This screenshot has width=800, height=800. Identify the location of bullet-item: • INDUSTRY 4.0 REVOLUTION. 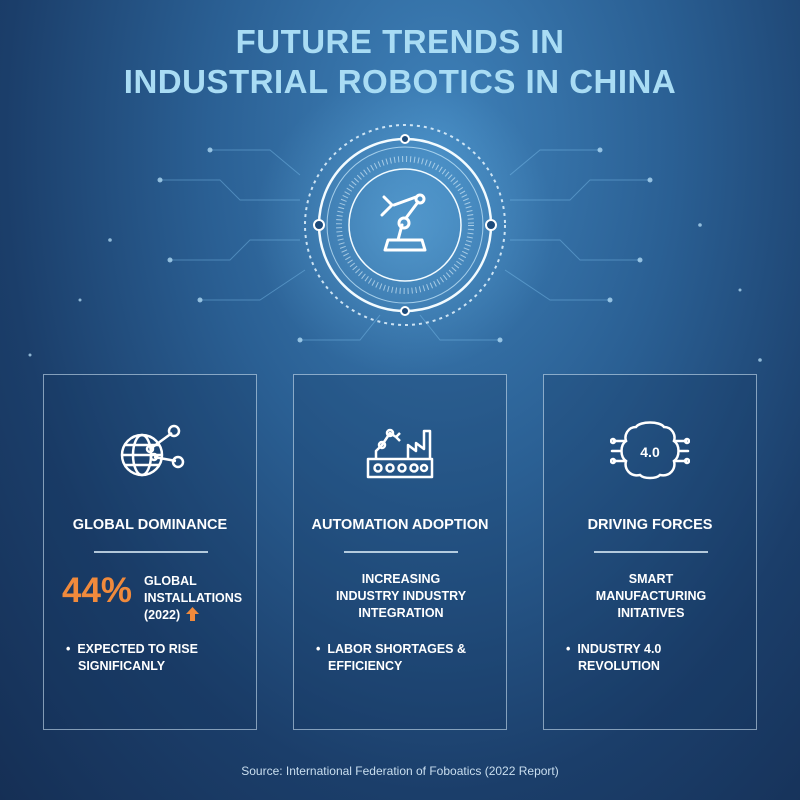
(614, 657).